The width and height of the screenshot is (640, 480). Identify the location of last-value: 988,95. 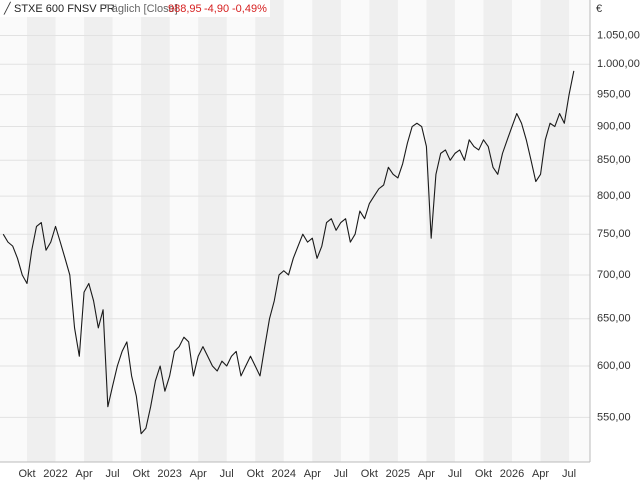
(185, 9).